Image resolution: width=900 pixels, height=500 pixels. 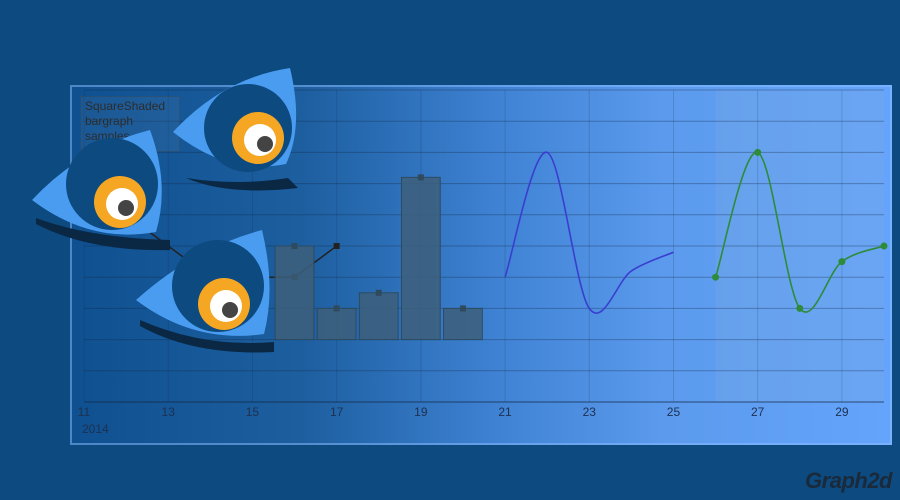 I want to click on highlight-region, so click(x=799, y=246).